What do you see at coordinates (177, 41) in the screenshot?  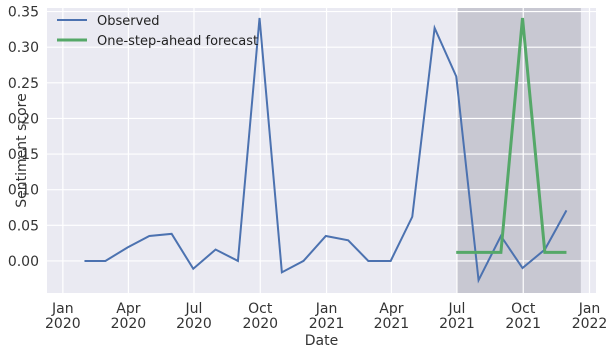 I see `legend-label: One-step-ahead forecast` at bounding box center [177, 41].